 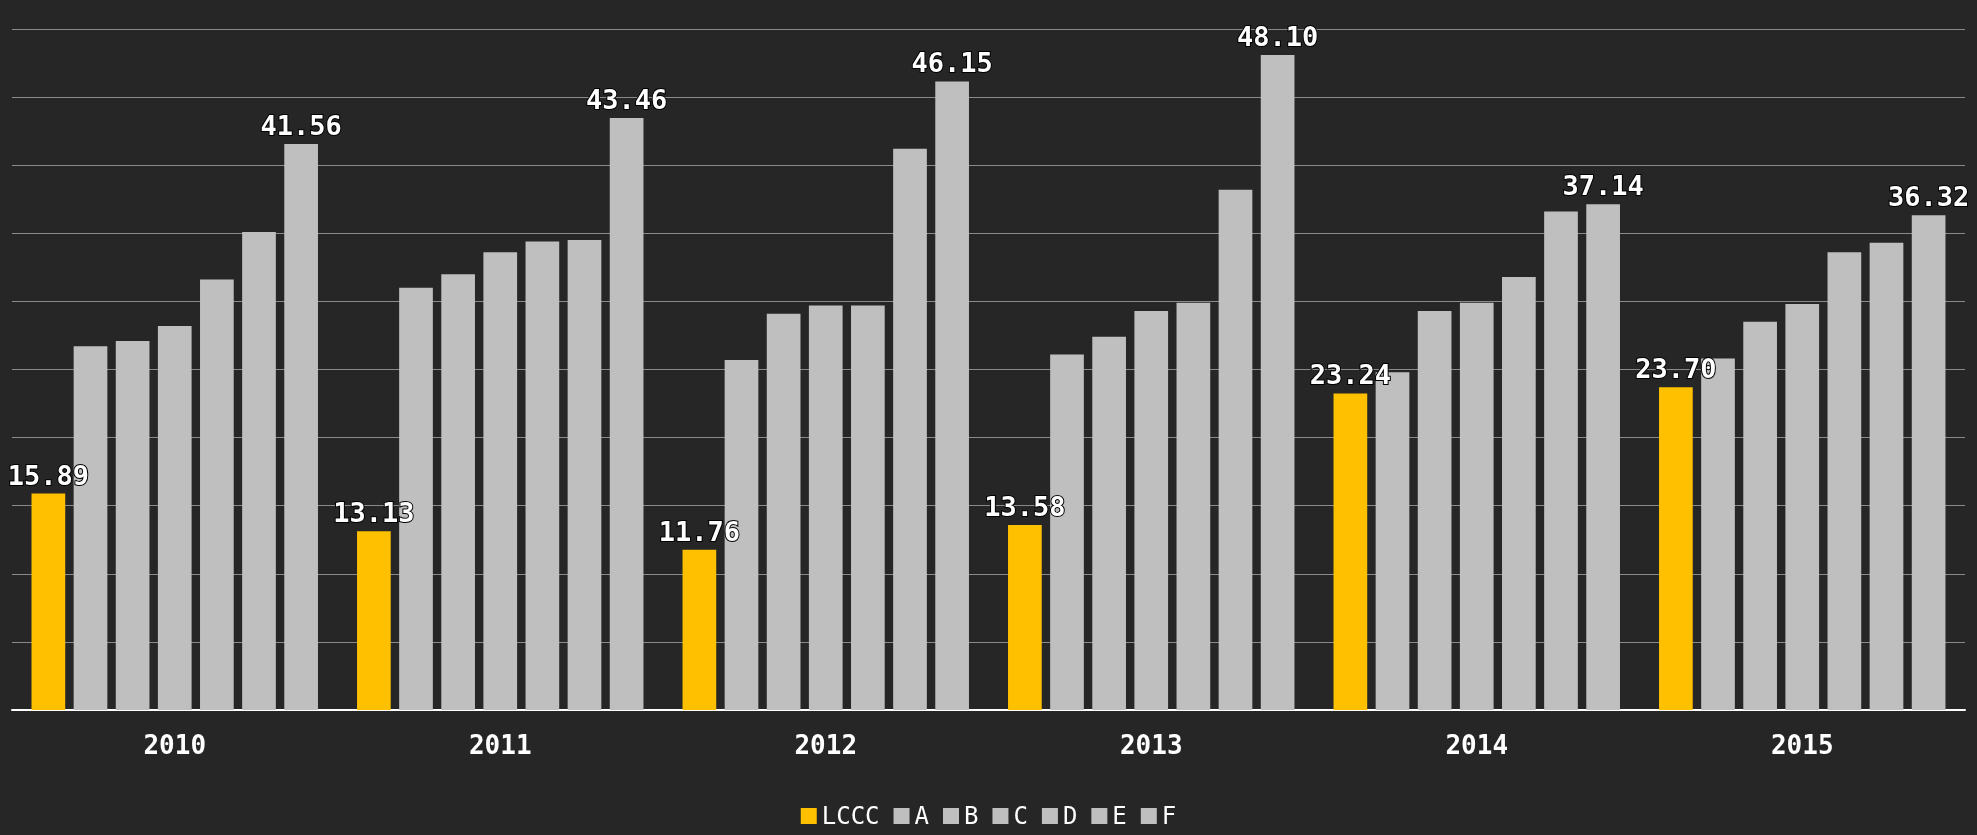 What do you see at coordinates (1169, 816) in the screenshot?
I see `legend-label: F` at bounding box center [1169, 816].